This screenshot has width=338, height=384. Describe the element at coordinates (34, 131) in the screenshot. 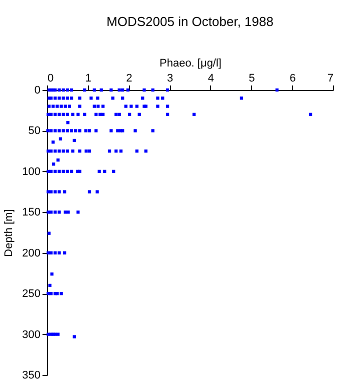

I see `y-tick-label: 50` at that location.